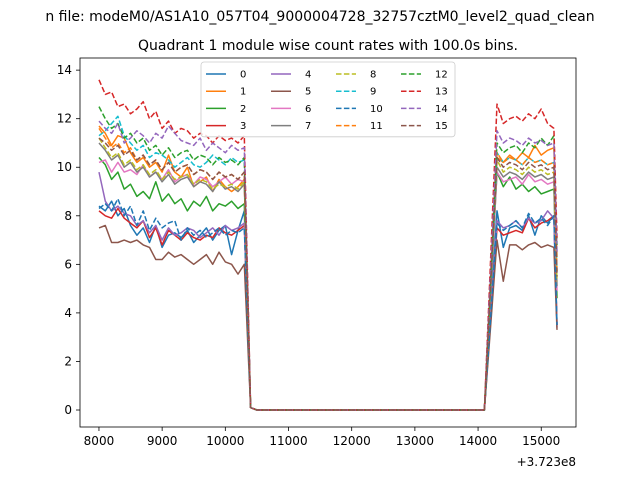 The height and width of the screenshot is (480, 640). What do you see at coordinates (162, 441) in the screenshot?
I see `x-tick-label: 9000` at bounding box center [162, 441].